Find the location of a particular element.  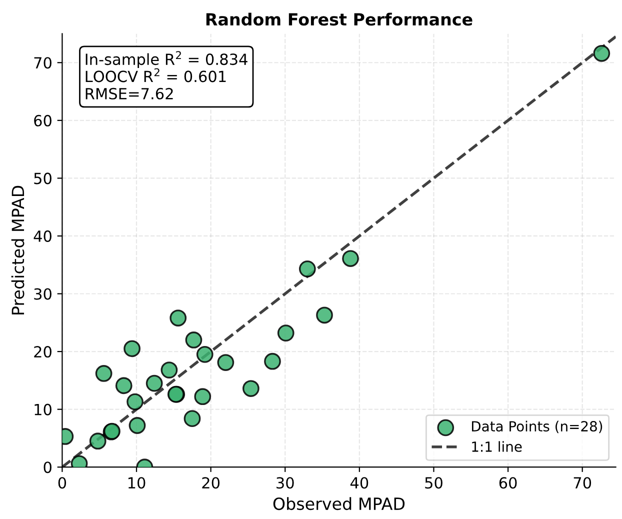

y-tick-label: 70 is located at coordinates (43, 63).